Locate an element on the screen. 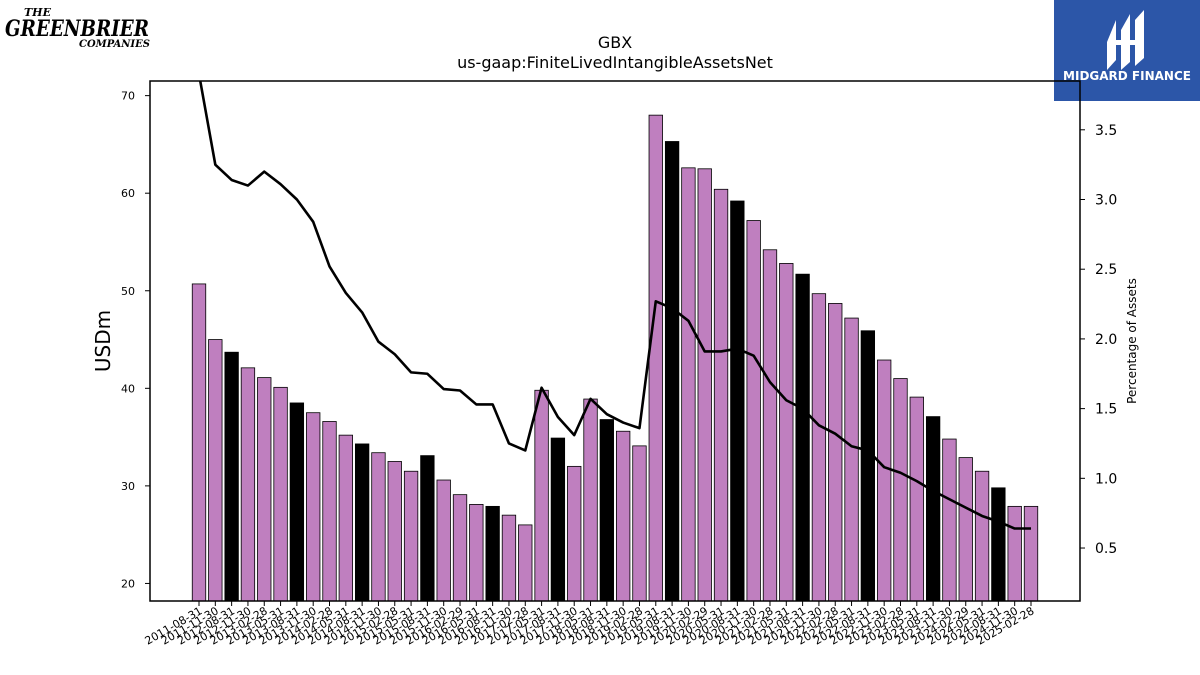 This screenshot has height=675, width=1200. midgard-emblem-icon is located at coordinates (1125, 40).